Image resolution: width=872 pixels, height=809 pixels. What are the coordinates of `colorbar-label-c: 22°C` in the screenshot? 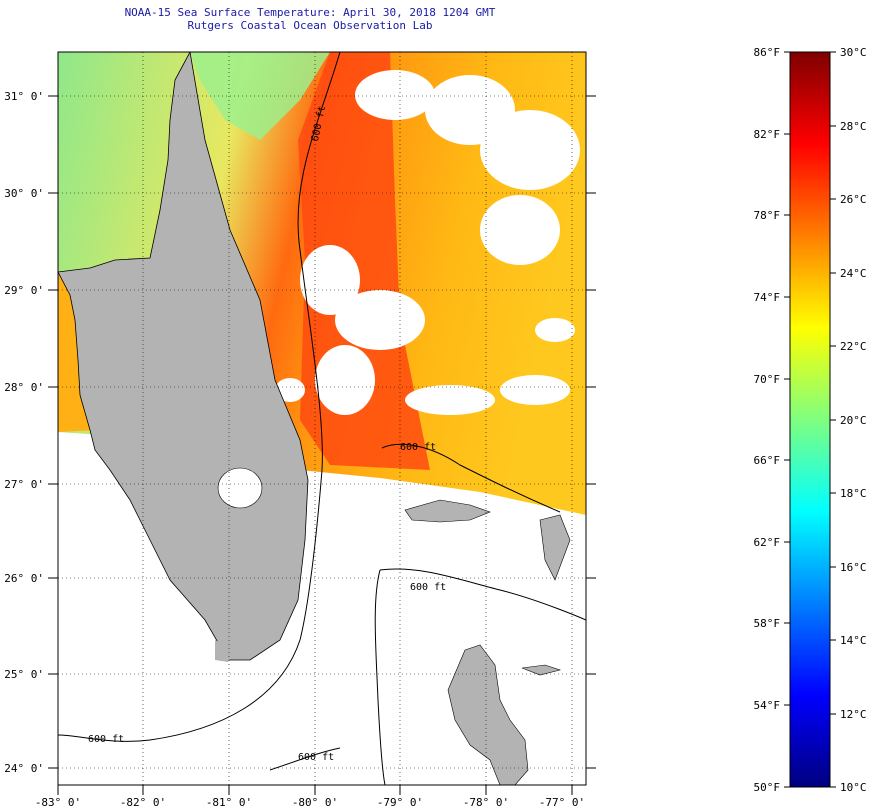 It's located at (853, 346).